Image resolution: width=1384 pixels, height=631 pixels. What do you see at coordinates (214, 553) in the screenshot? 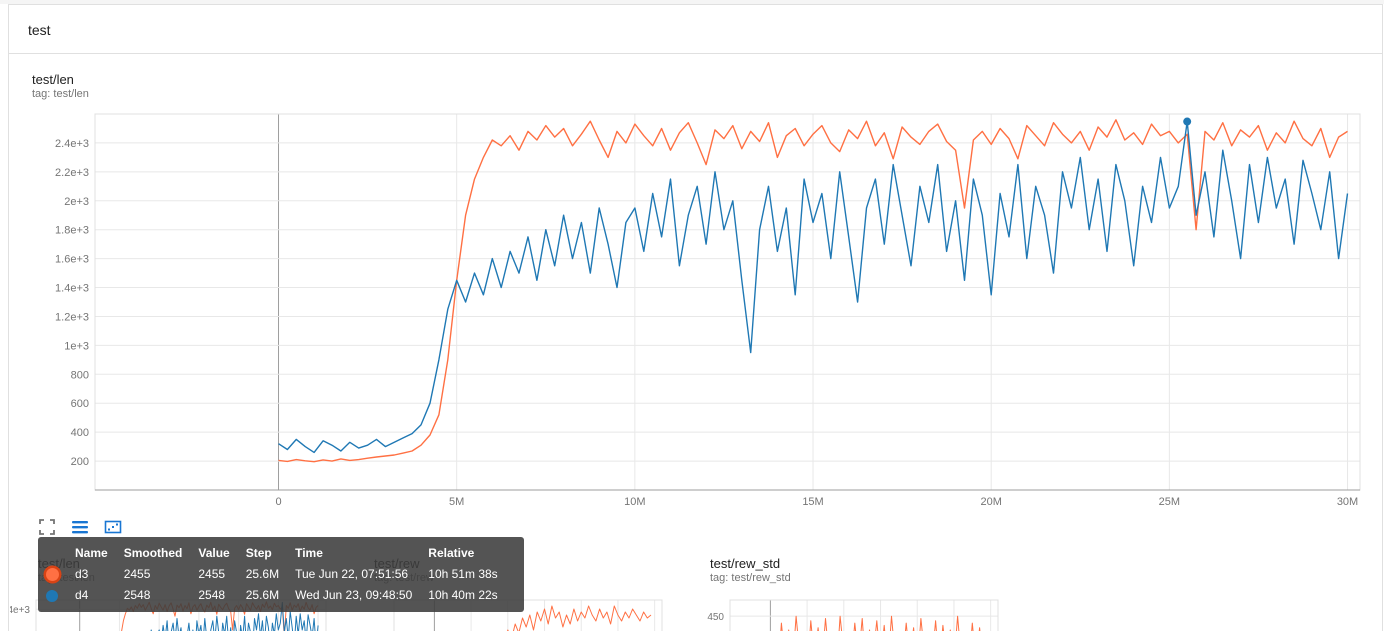
I see `col-value: Value` at bounding box center [214, 553].